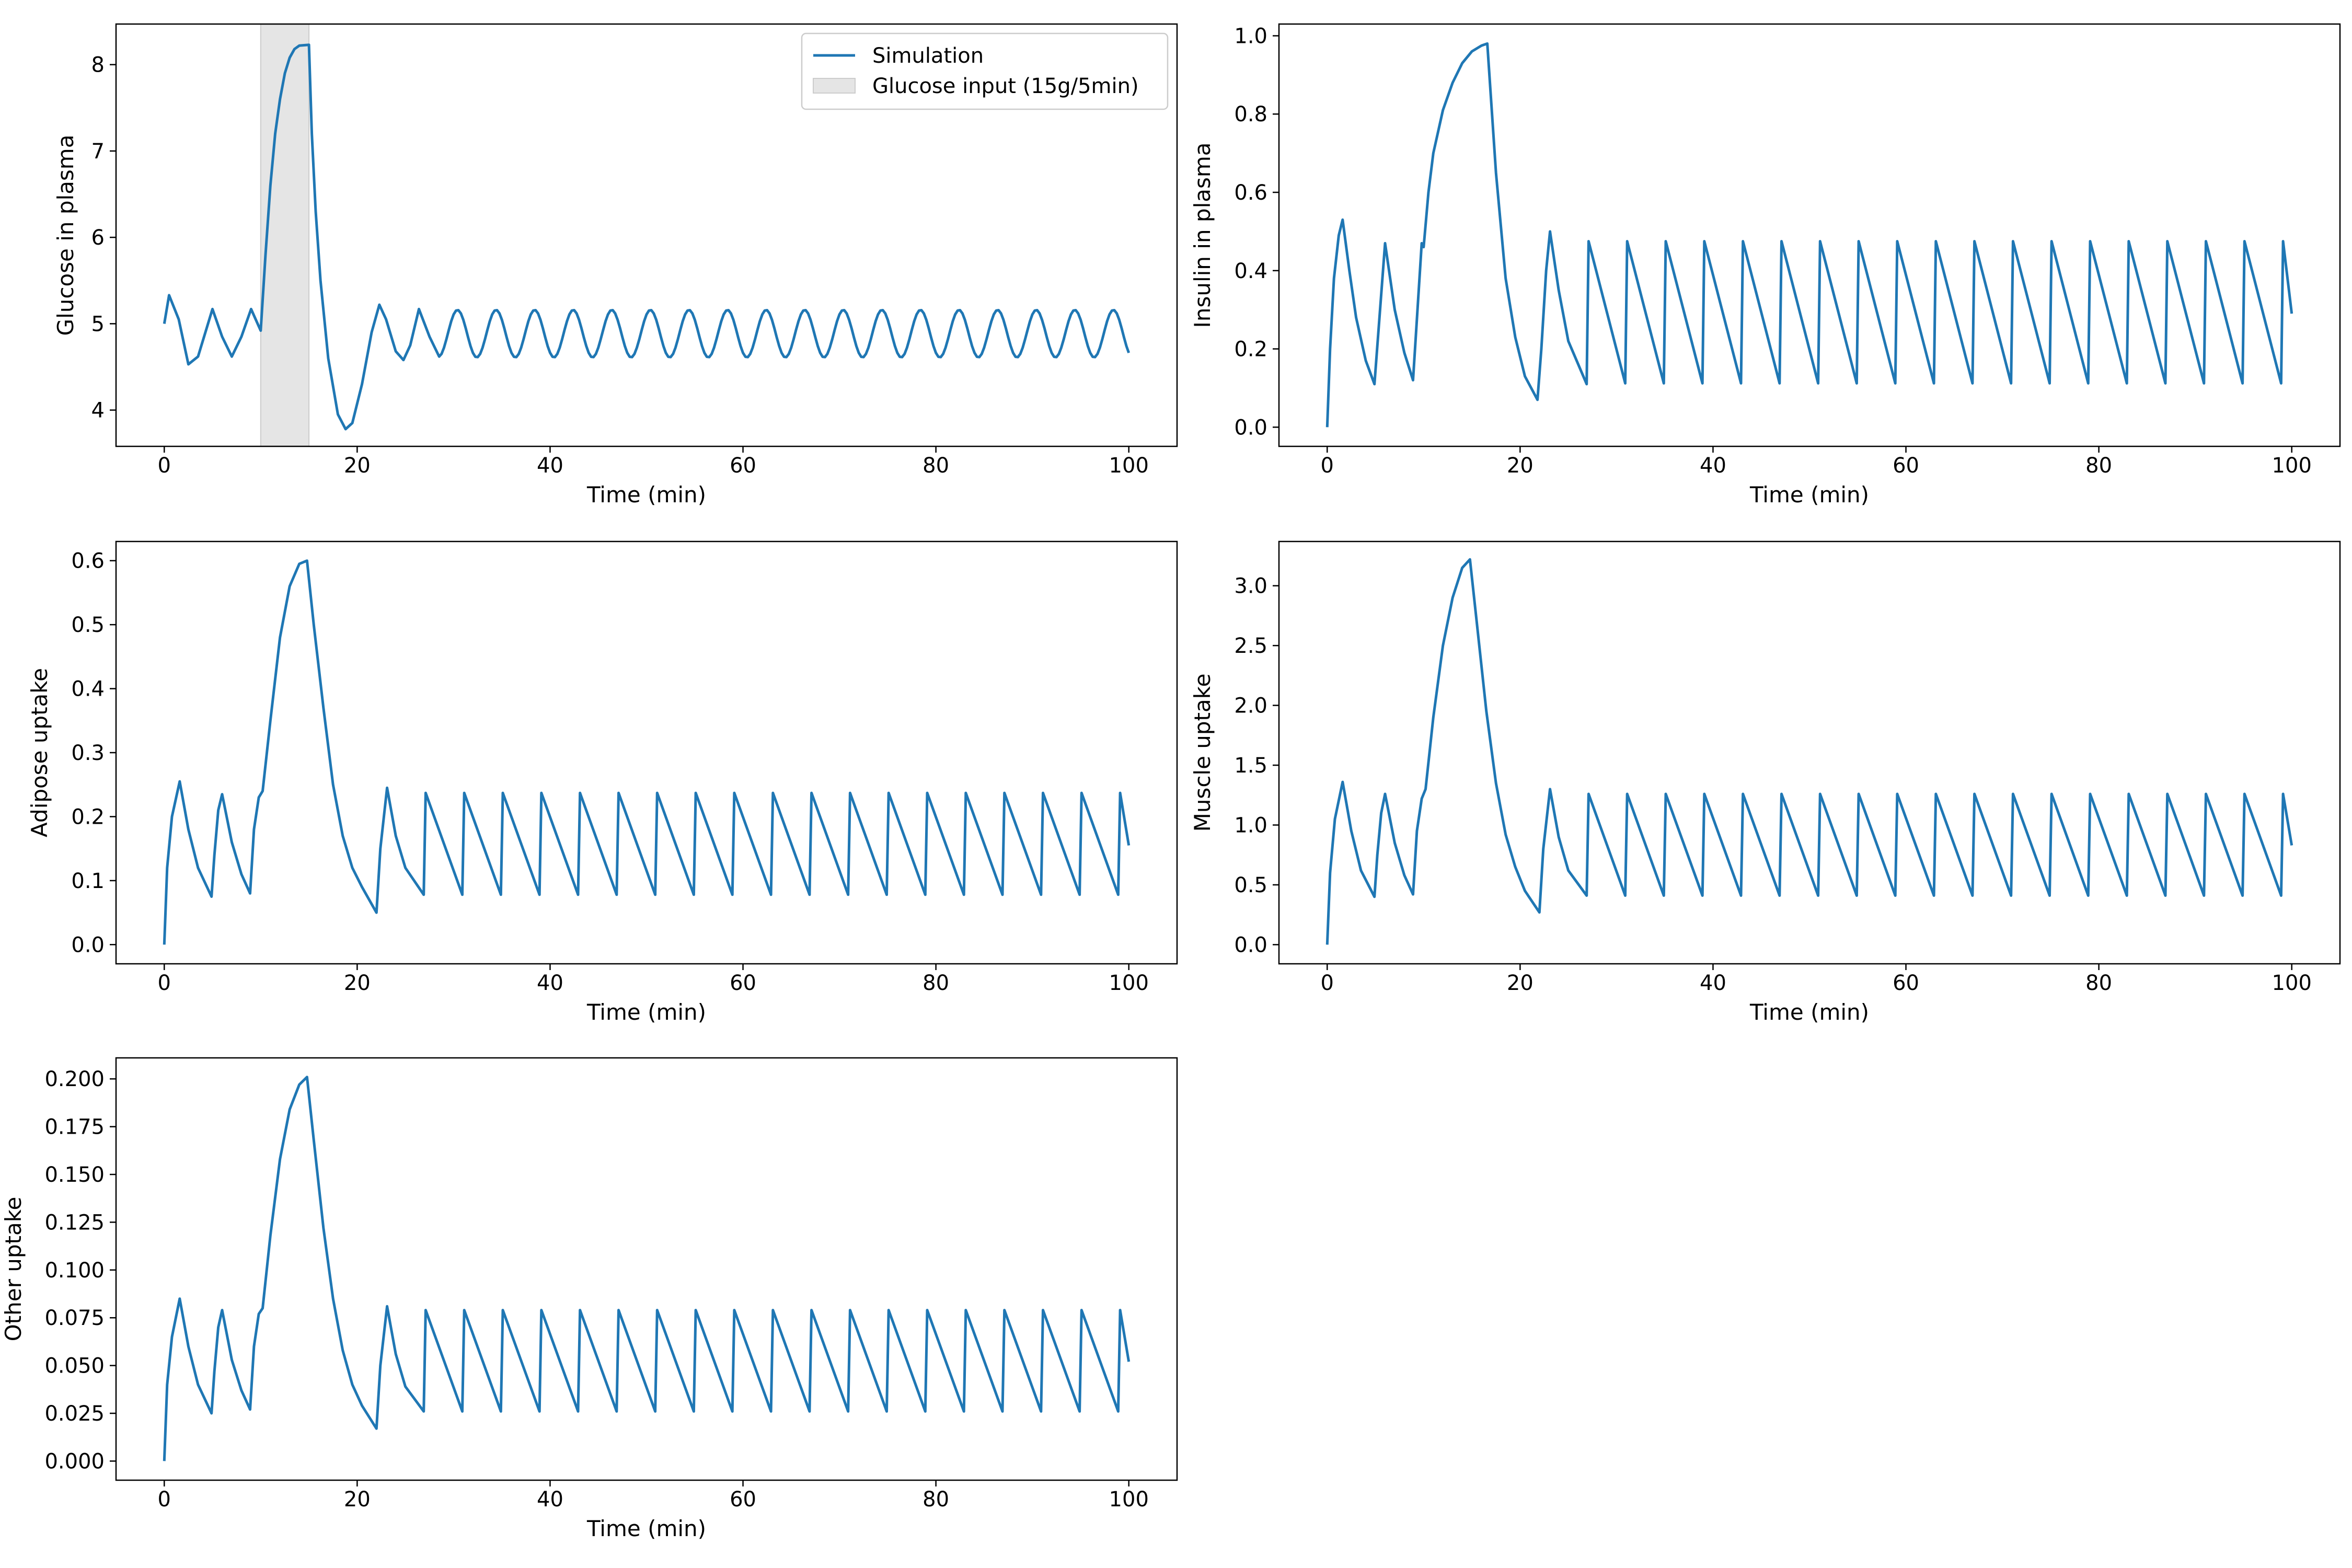 The image size is (2352, 1568). What do you see at coordinates (74, 1271) in the screenshot?
I see `y-tick-label: 0.100` at bounding box center [74, 1271].